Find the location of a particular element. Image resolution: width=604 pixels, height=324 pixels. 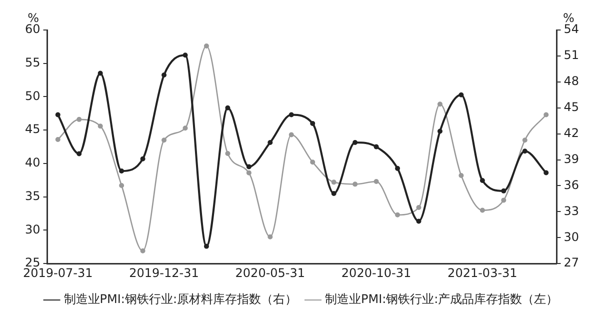

x-tick-label: 2020-05-31 is located at coordinates (270, 273).